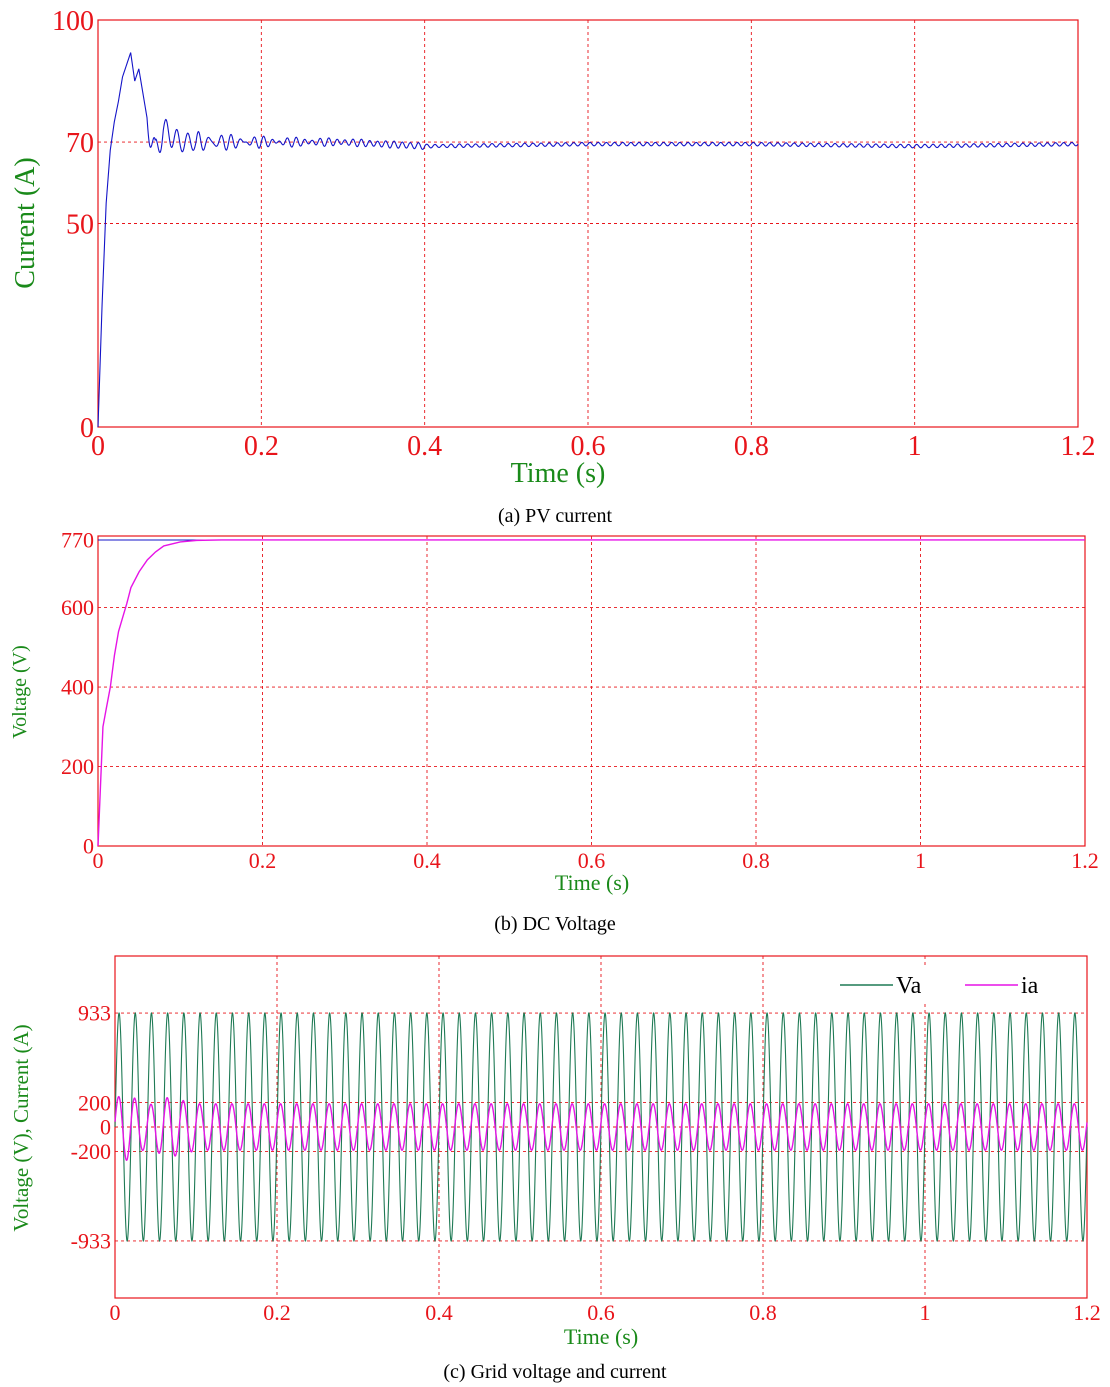 The height and width of the screenshot is (1387, 1110). What do you see at coordinates (558, 473) in the screenshot?
I see `xlabel-a: Time (s)` at bounding box center [558, 473].